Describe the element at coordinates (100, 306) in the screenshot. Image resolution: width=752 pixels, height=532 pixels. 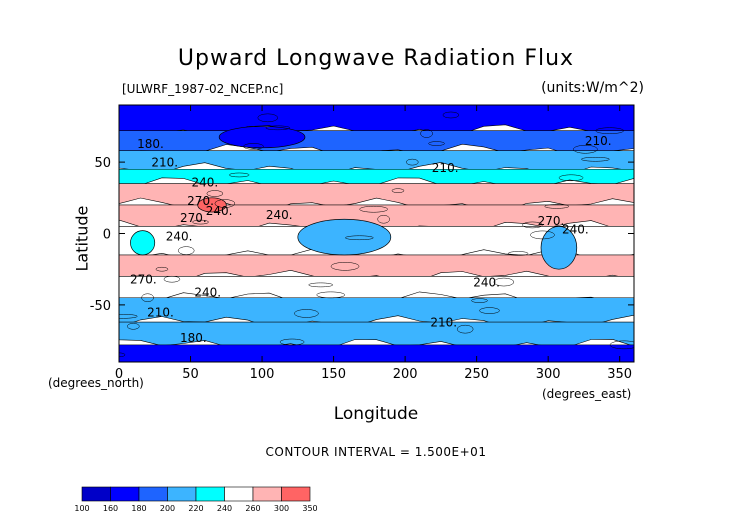
I see `y-tick-label: -50` at that location.